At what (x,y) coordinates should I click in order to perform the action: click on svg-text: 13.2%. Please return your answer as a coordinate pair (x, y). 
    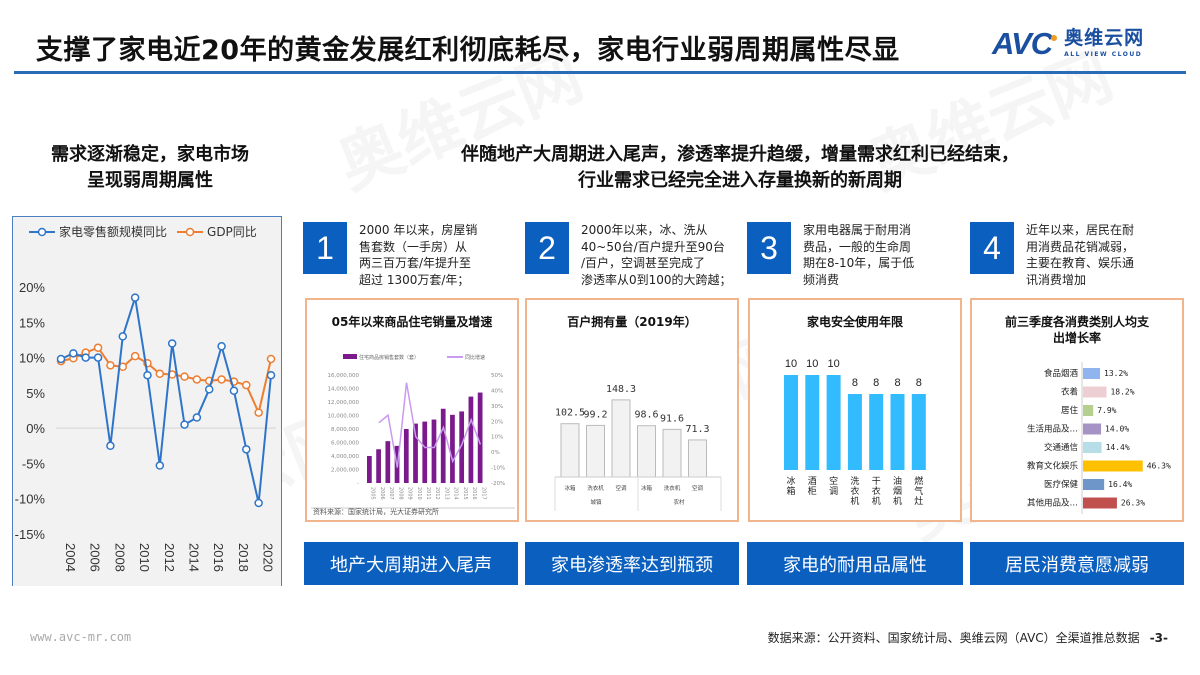
    Looking at the image, I should click on (1116, 373).